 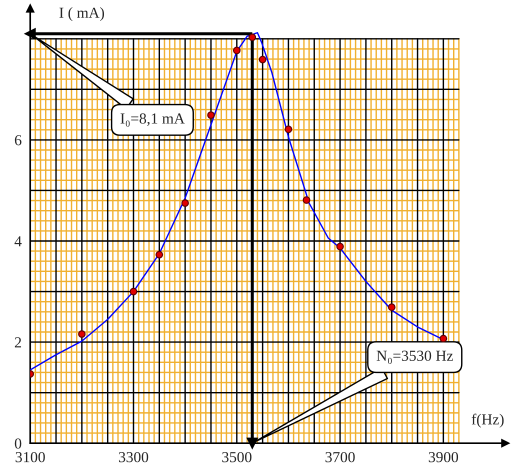 I want to click on x-tick-label: 3500, so click(x=237, y=457).